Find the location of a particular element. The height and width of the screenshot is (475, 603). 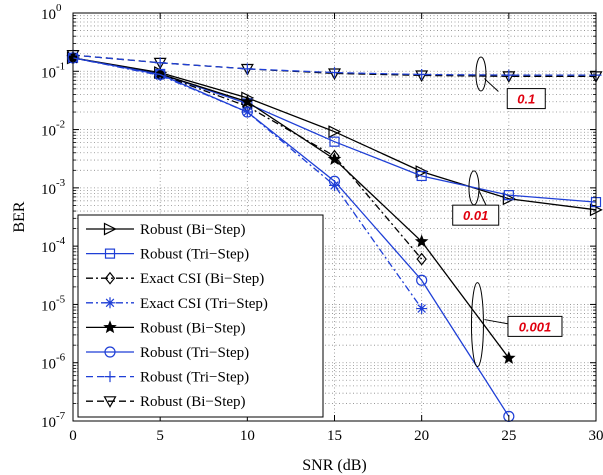

y-tick-label: 10⁻⁵ is located at coordinates (53, 303).